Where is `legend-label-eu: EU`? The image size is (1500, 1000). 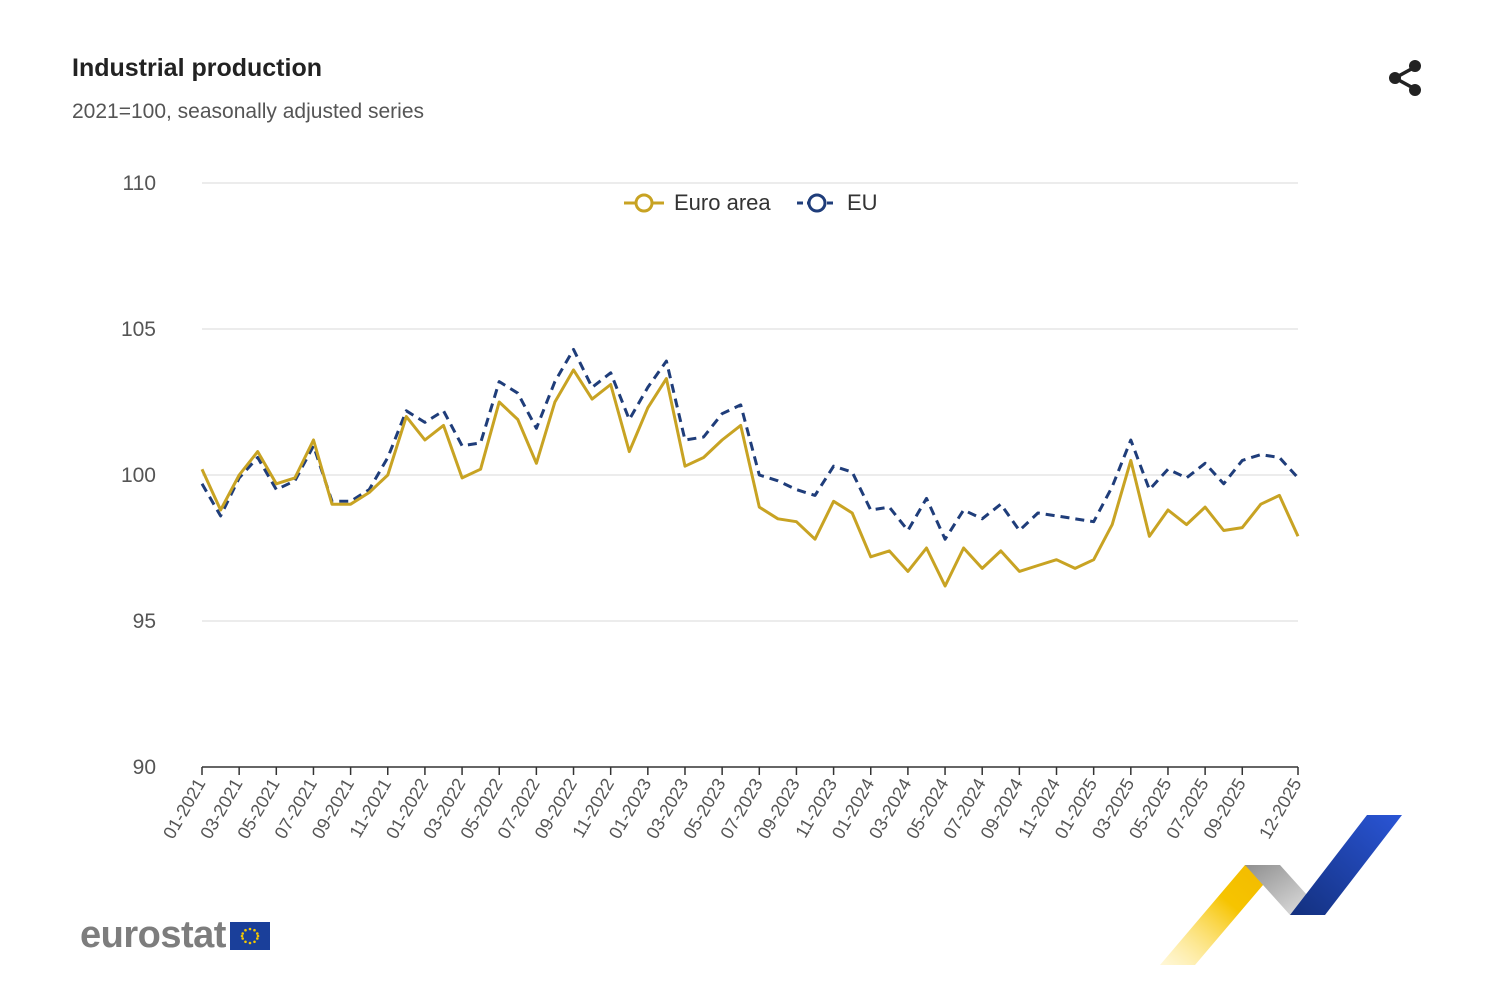
legend-label-eu: EU is located at coordinates (862, 202).